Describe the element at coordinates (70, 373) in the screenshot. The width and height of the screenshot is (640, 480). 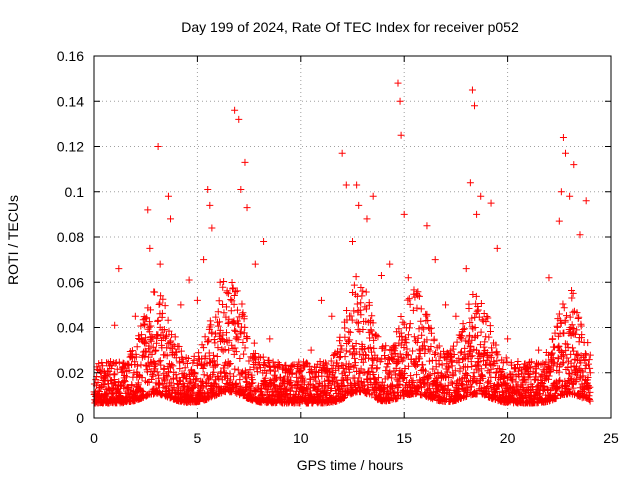
I see `y-tick-label: 0.02` at that location.